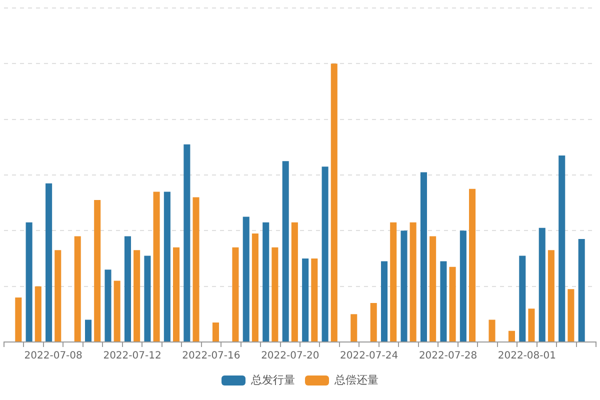 This screenshot has width=600, height=400. What do you see at coordinates (290, 356) in the screenshot?
I see `x-tick-label: 2022-07-20` at bounding box center [290, 356].